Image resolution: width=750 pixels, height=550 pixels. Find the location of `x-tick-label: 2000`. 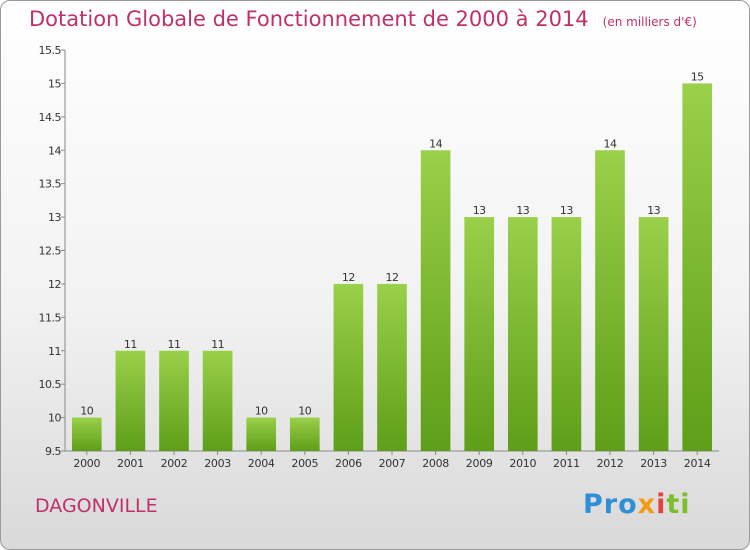

x-tick-label: 2000 is located at coordinates (86, 463).